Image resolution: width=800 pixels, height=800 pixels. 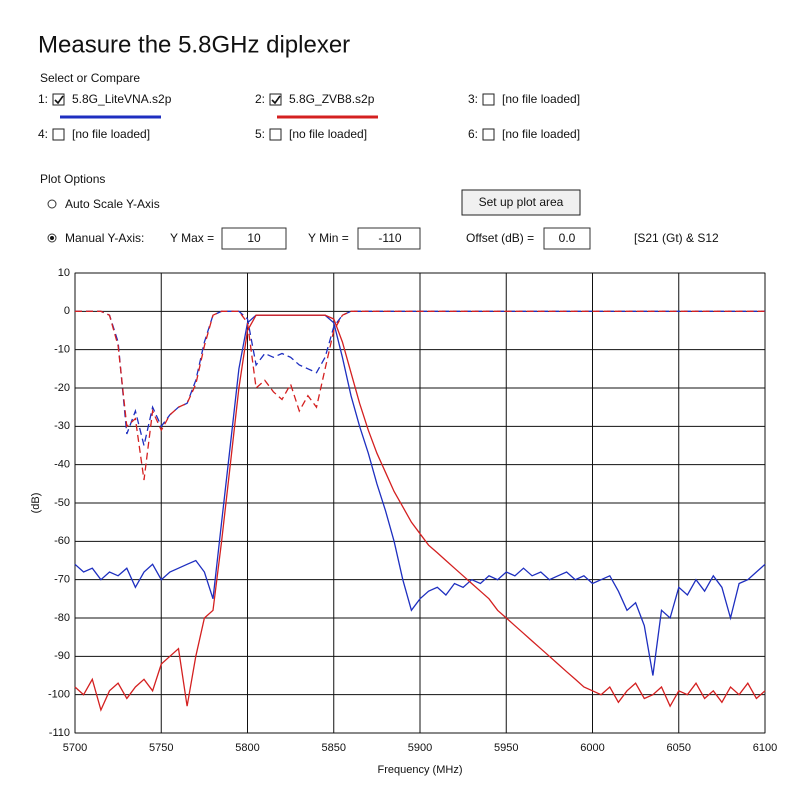 I want to click on radio-label: Auto Scale Y-Axis, so click(x=112, y=204).